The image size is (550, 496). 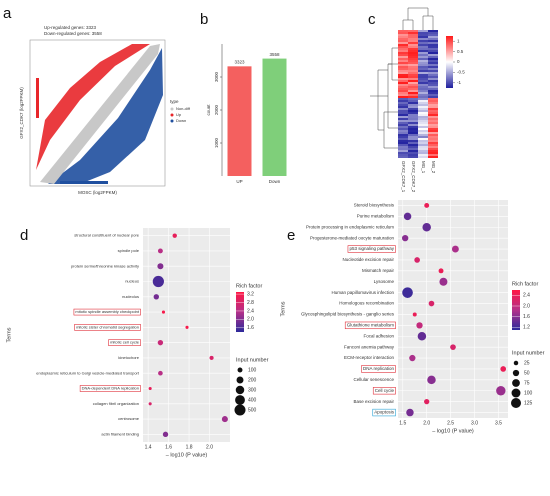 I want to click on size-label: 400, so click(x=252, y=400).